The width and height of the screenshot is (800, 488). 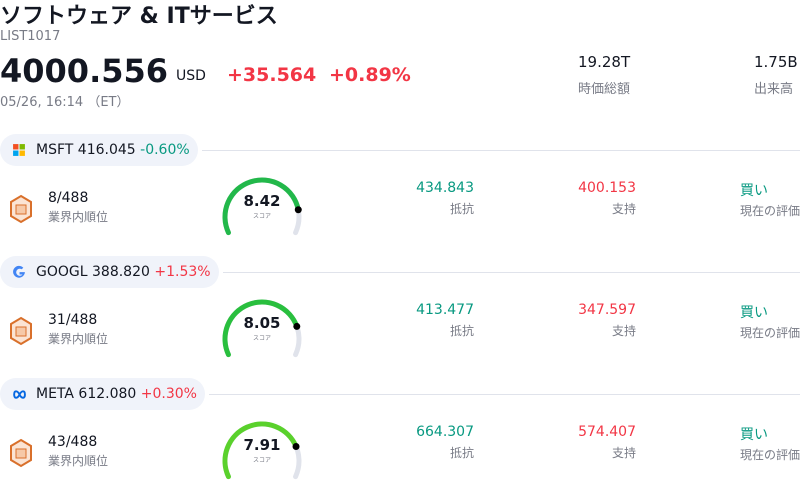 What do you see at coordinates (73, 320) in the screenshot?
I see `rank: 31/488` at bounding box center [73, 320].